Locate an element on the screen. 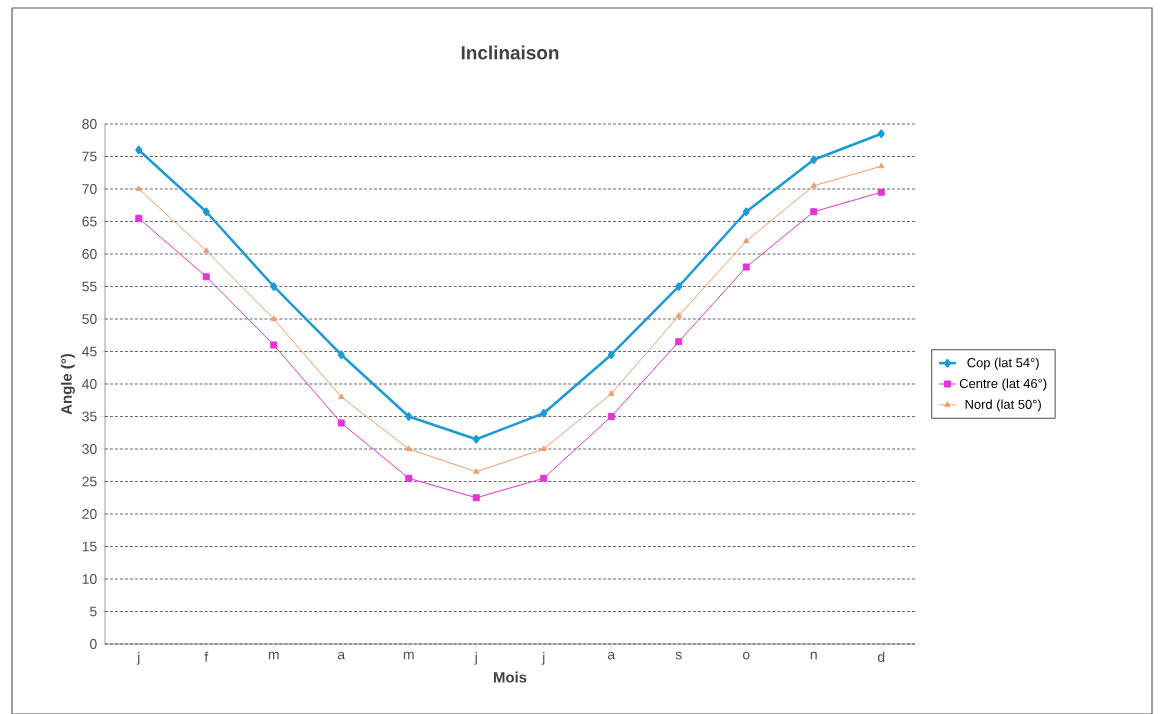 Image resolution: width=1162 pixels, height=714 pixels. x-tick-label: o is located at coordinates (746, 655).